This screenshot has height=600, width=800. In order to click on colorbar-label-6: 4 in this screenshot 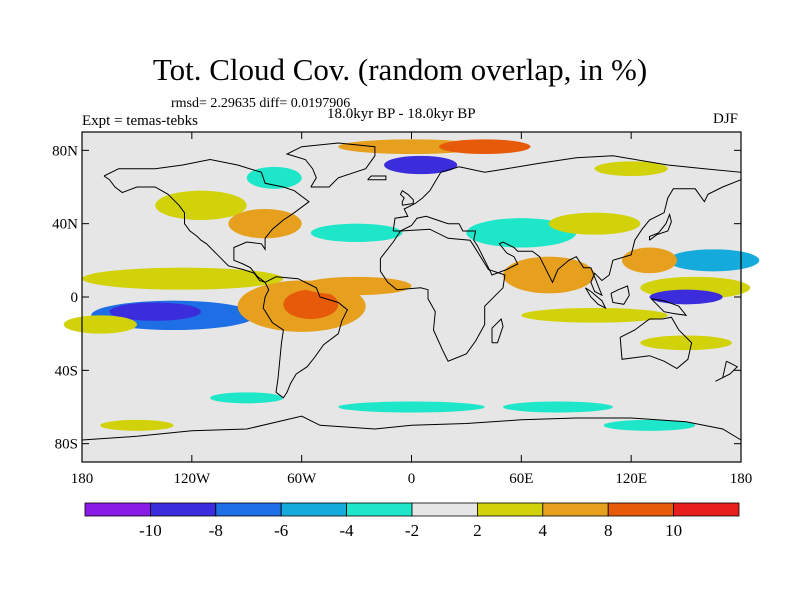, I will do `click(543, 530)`.